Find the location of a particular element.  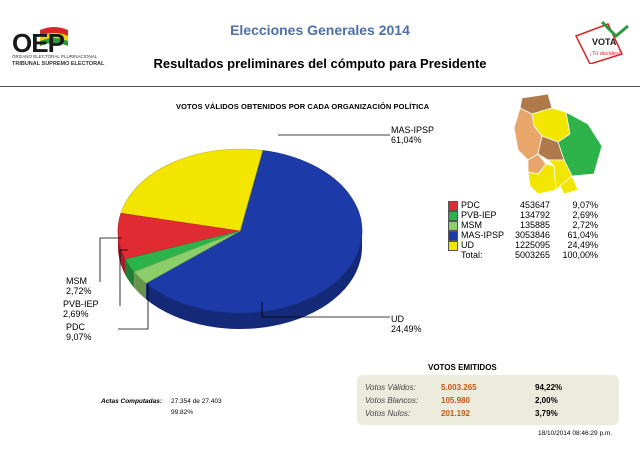

label-pdc: PDC 9,07% is located at coordinates (79, 332).